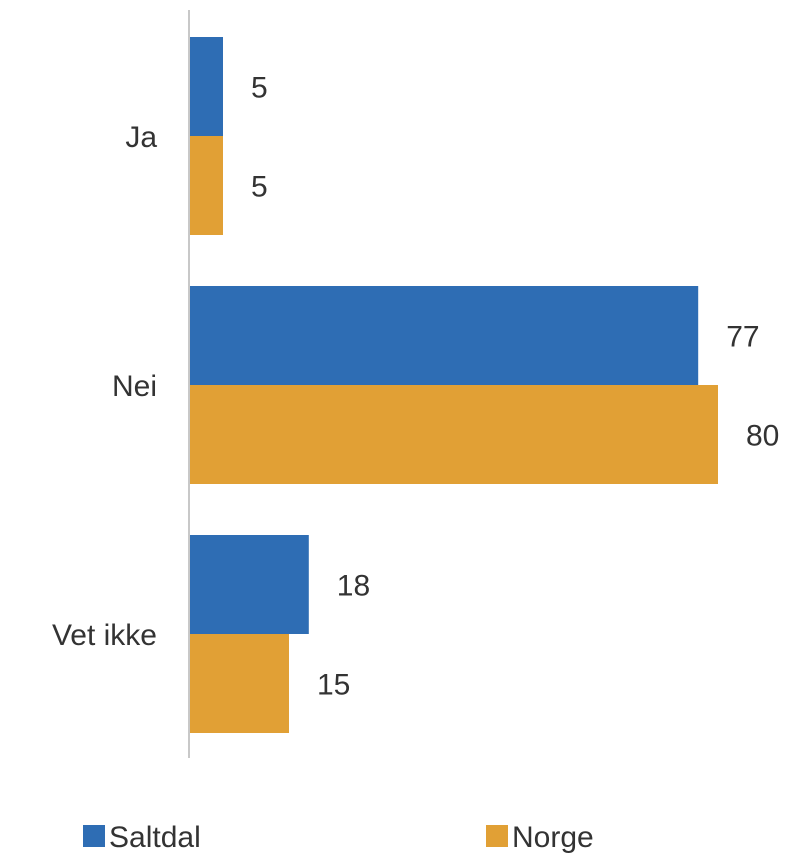  Describe the element at coordinates (134, 386) in the screenshot. I see `category-label-nei: Nei` at that location.